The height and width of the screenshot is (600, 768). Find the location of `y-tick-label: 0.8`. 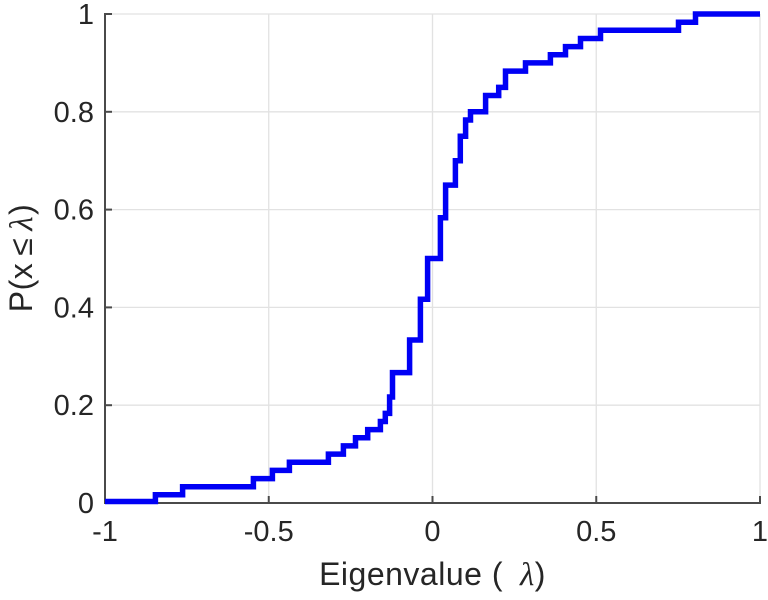

y-tick-label: 0.8 is located at coordinates (74, 113).